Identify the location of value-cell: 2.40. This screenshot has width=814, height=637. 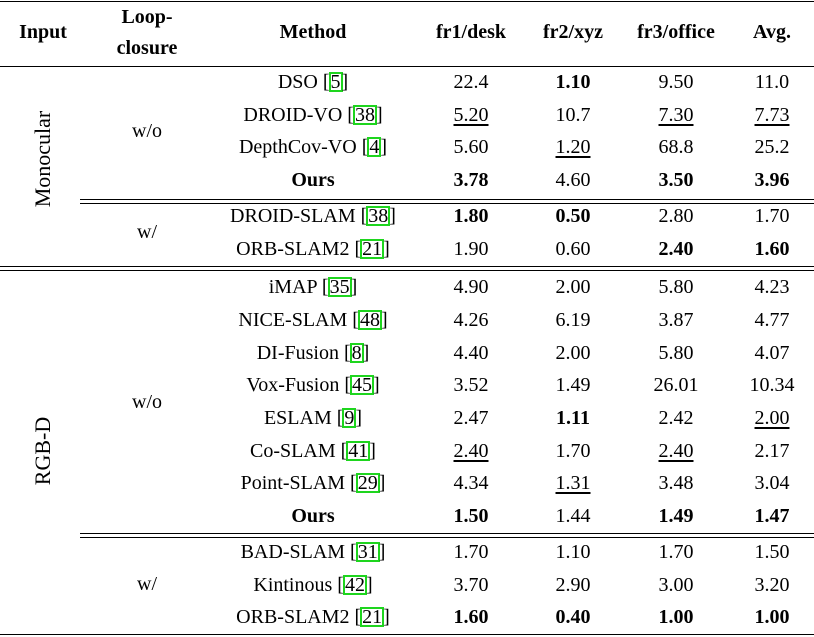
(471, 451).